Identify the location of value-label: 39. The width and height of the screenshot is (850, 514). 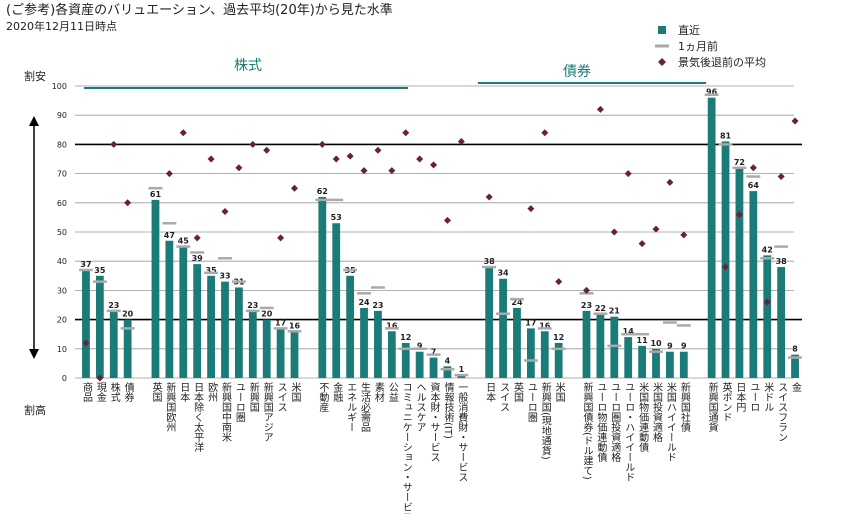
(198, 258).